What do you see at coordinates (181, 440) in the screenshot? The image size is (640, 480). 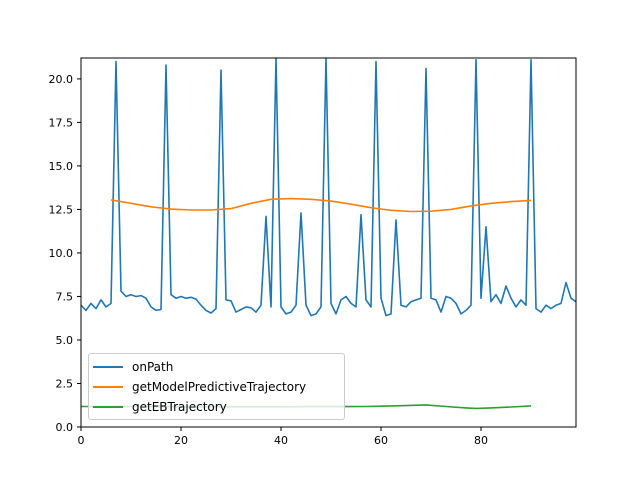 I see `x-tick-label: 20` at bounding box center [181, 440].